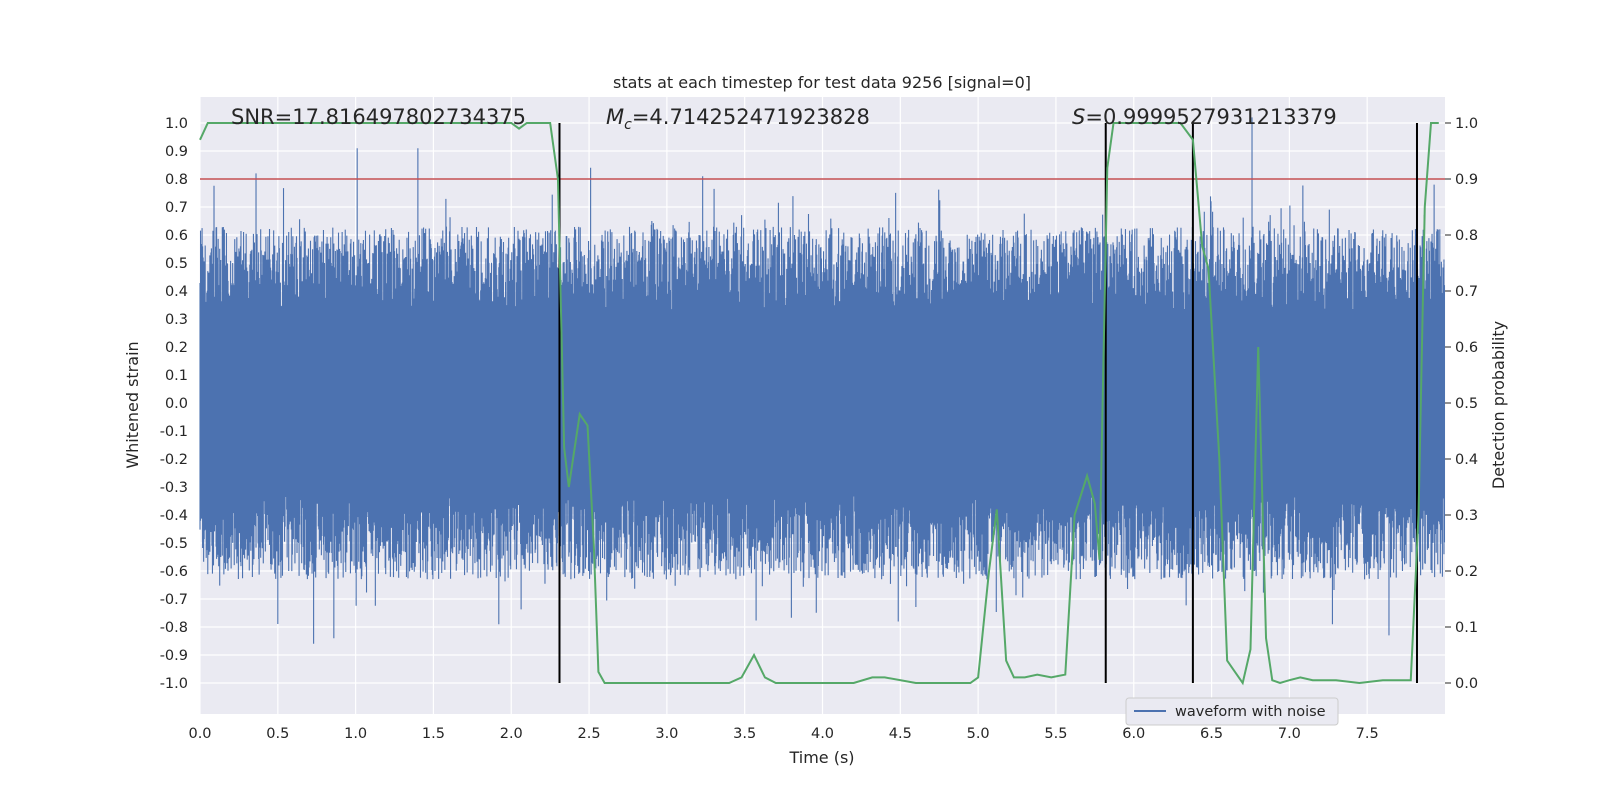 The image size is (1600, 800). I want to click on right-tick-label: 0.3, so click(1466, 516).